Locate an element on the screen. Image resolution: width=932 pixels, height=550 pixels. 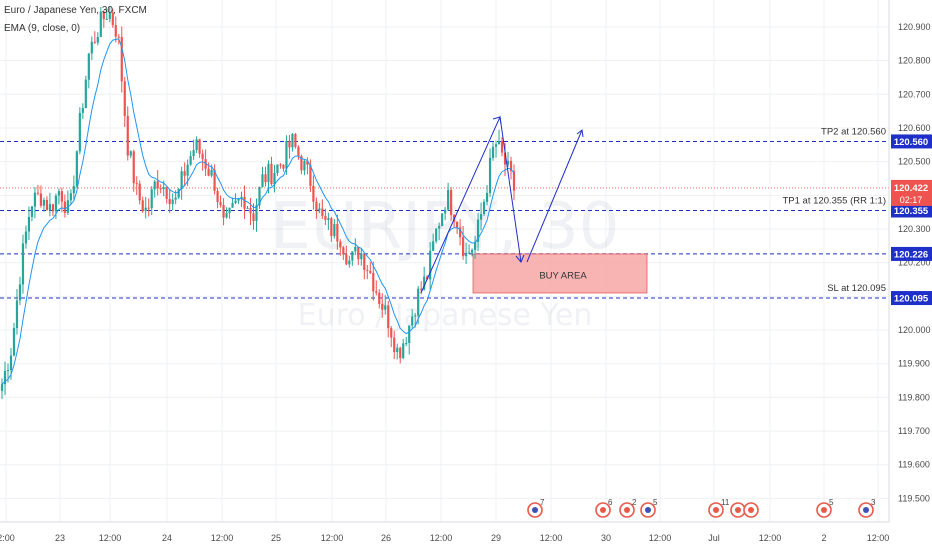
event-count: 5 is located at coordinates (655, 502).